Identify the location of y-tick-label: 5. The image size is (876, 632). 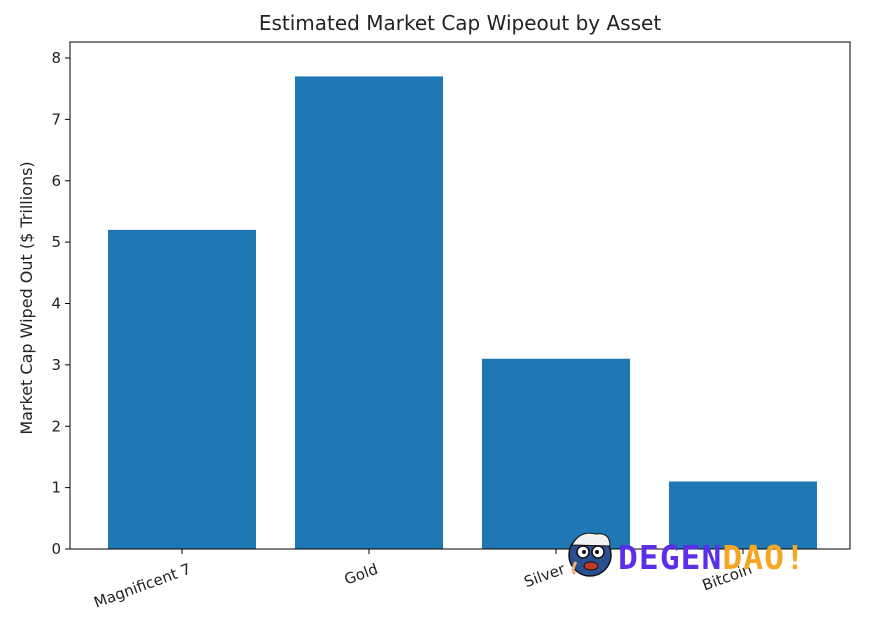
(56, 242).